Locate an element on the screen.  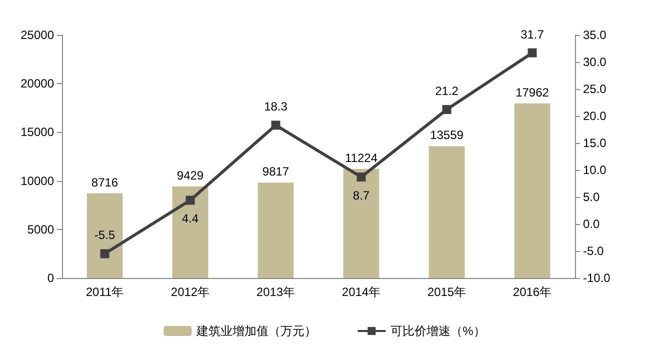
y-tick-label: 20000 is located at coordinates (37, 83).